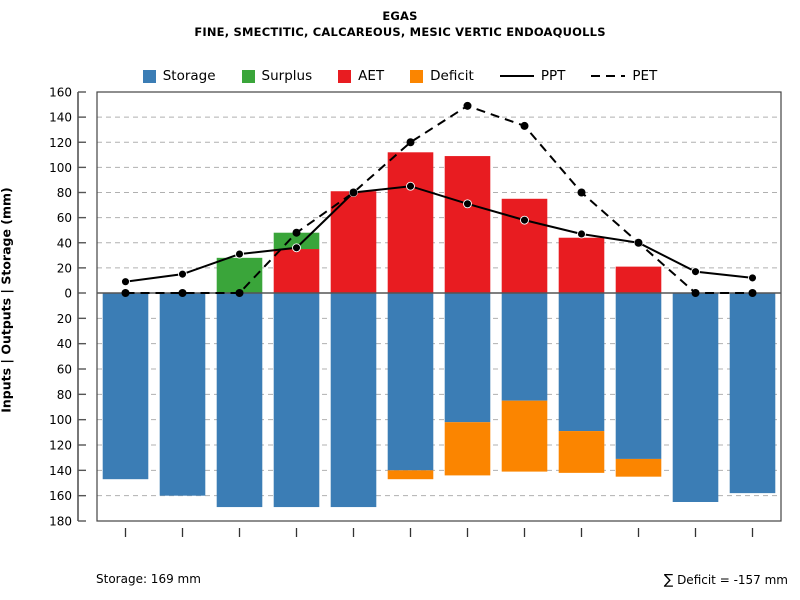 The image size is (800, 600). Describe the element at coordinates (189, 76) in the screenshot. I see `legend-label: Storage` at that location.